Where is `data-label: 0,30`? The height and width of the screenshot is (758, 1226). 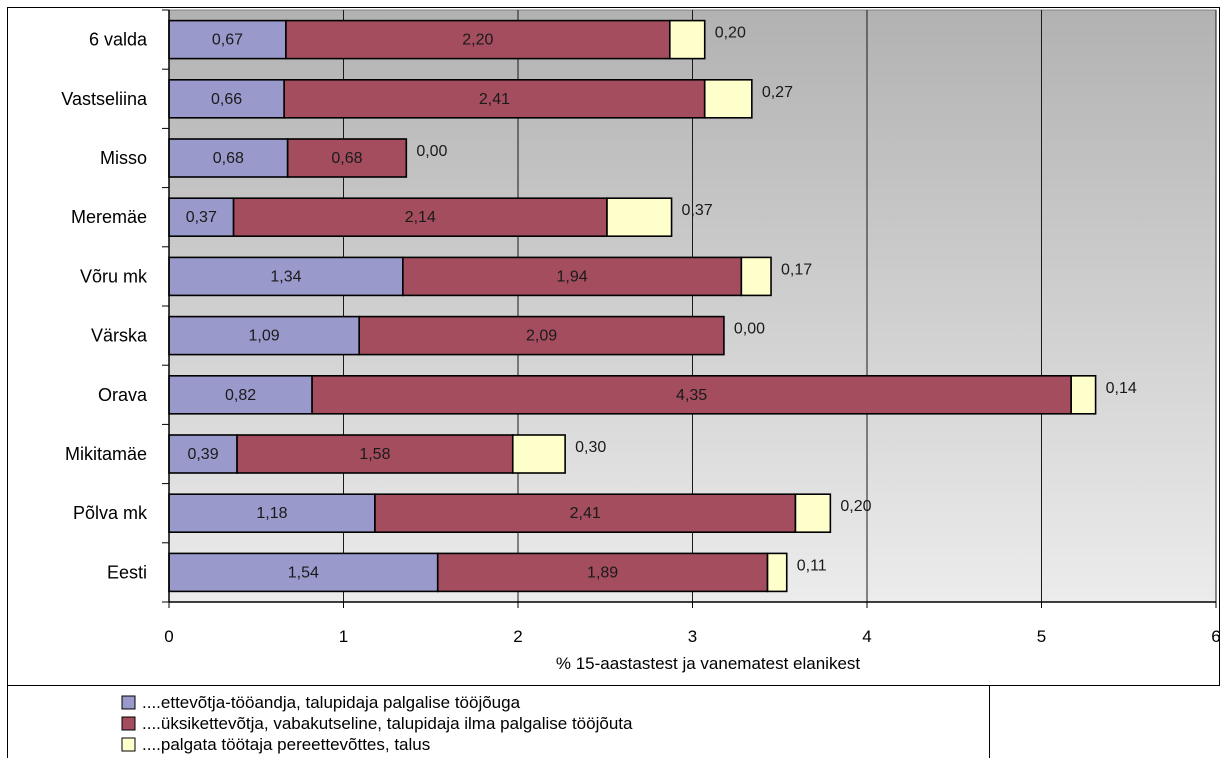
data-label: 0,30 is located at coordinates (590, 447).